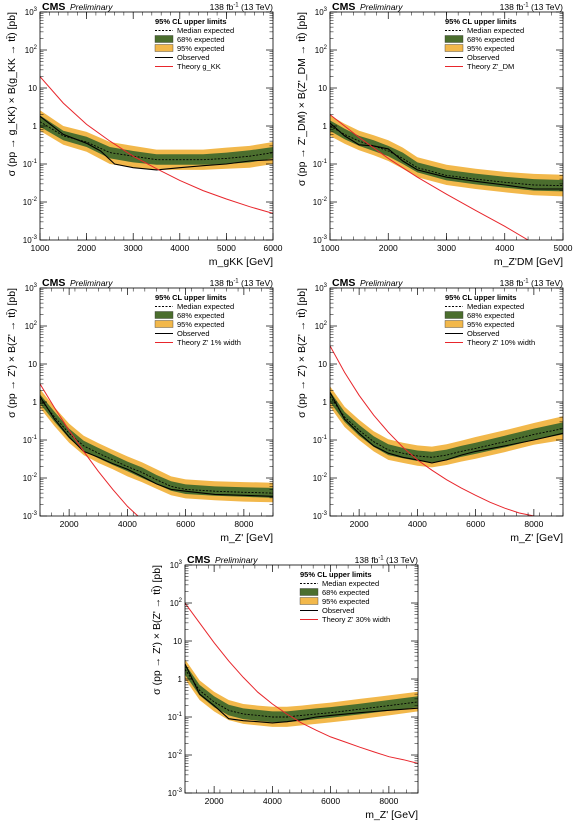 Image resolution: width=580 pixels, height=830 pixels. I want to click on y-tick-label: 103, so click(321, 288).